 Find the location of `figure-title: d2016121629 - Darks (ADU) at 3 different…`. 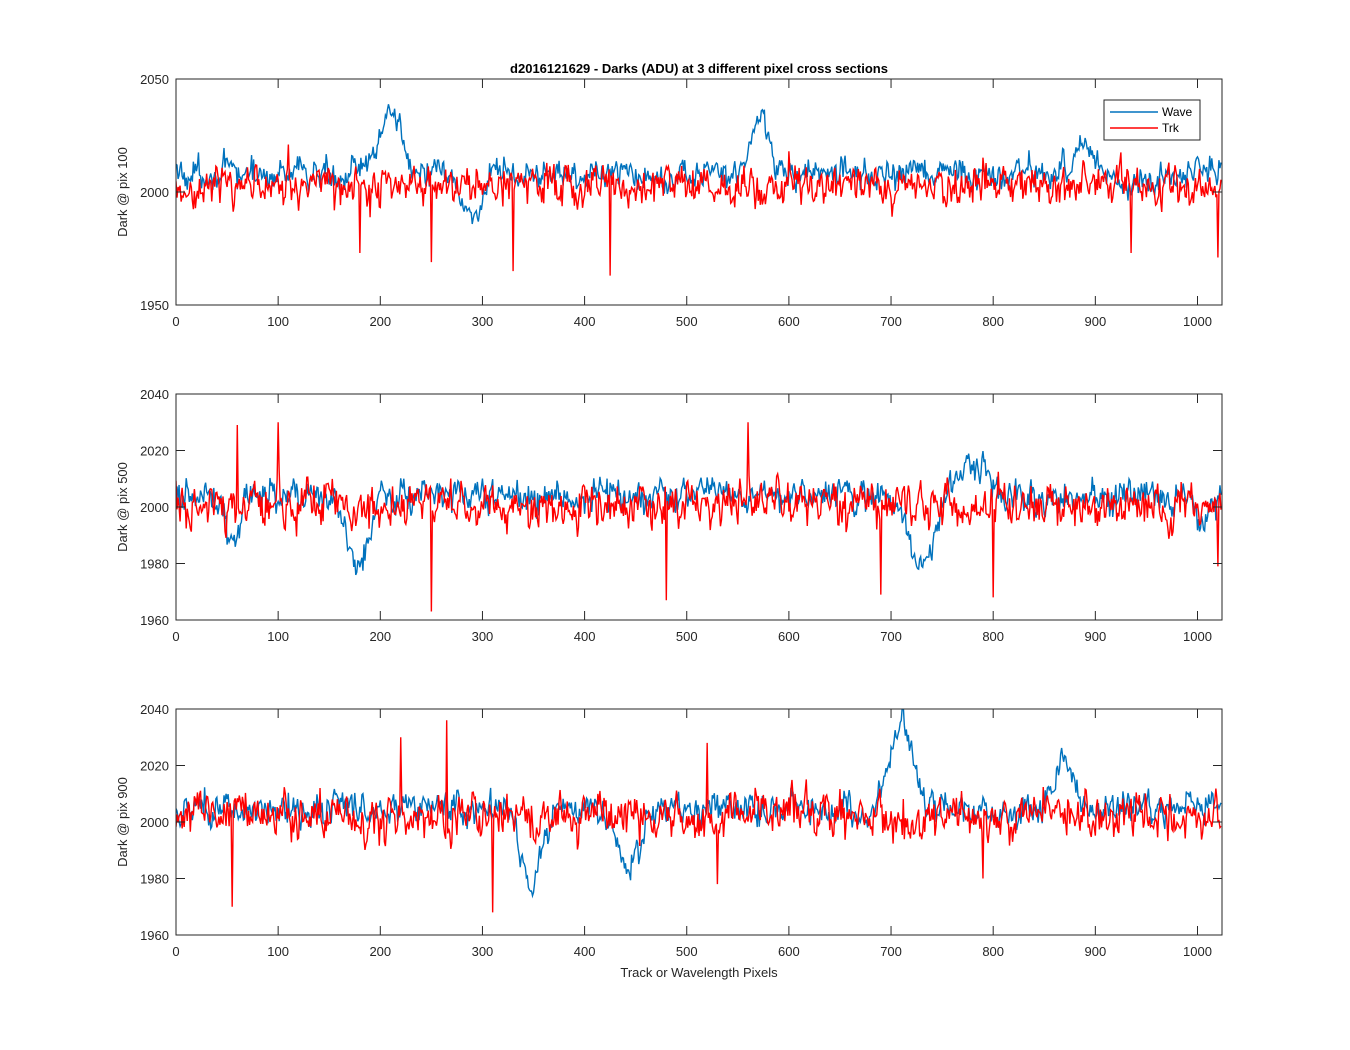

figure-title: d2016121629 - Darks (ADU) at 3 different… is located at coordinates (699, 68).